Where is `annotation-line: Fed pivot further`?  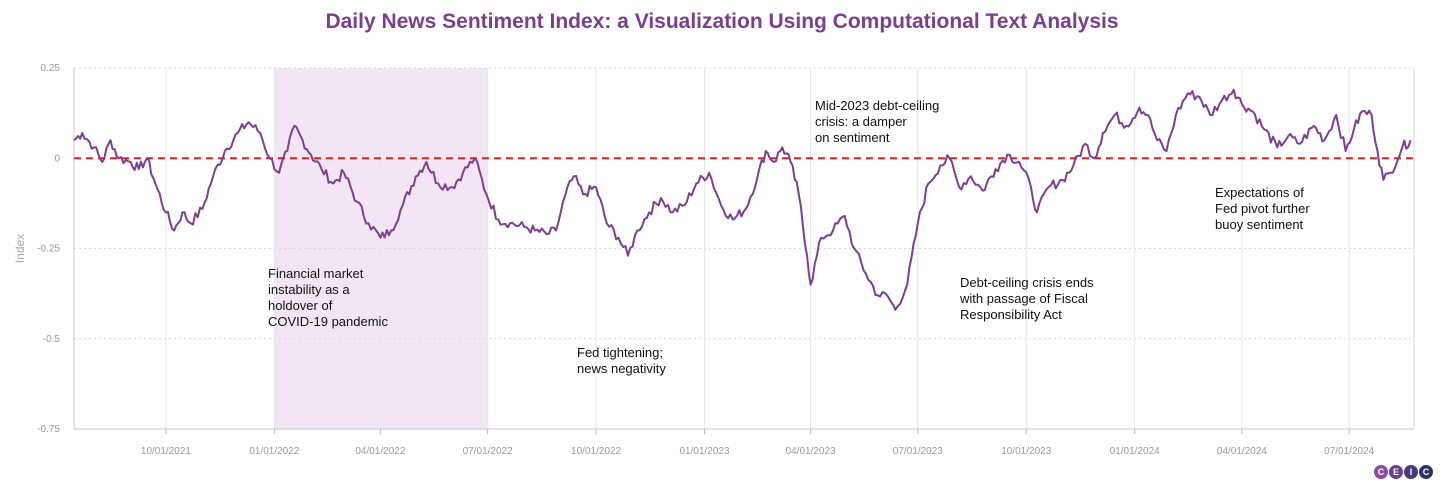
annotation-line: Fed pivot further is located at coordinates (1262, 208).